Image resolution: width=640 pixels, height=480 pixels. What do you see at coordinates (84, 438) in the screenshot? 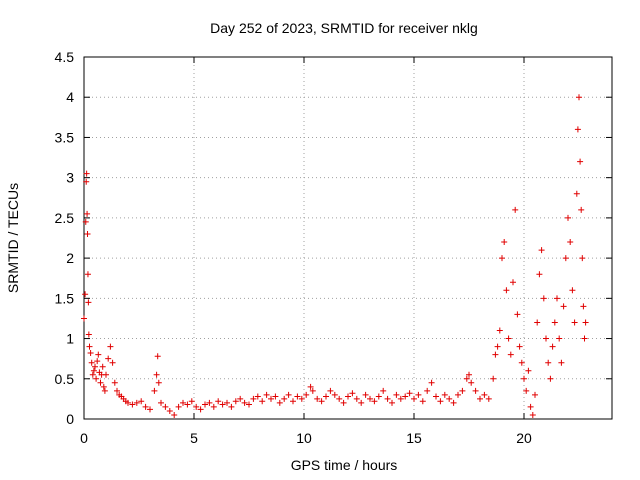
I see `x-tick-label: 0` at bounding box center [84, 438].